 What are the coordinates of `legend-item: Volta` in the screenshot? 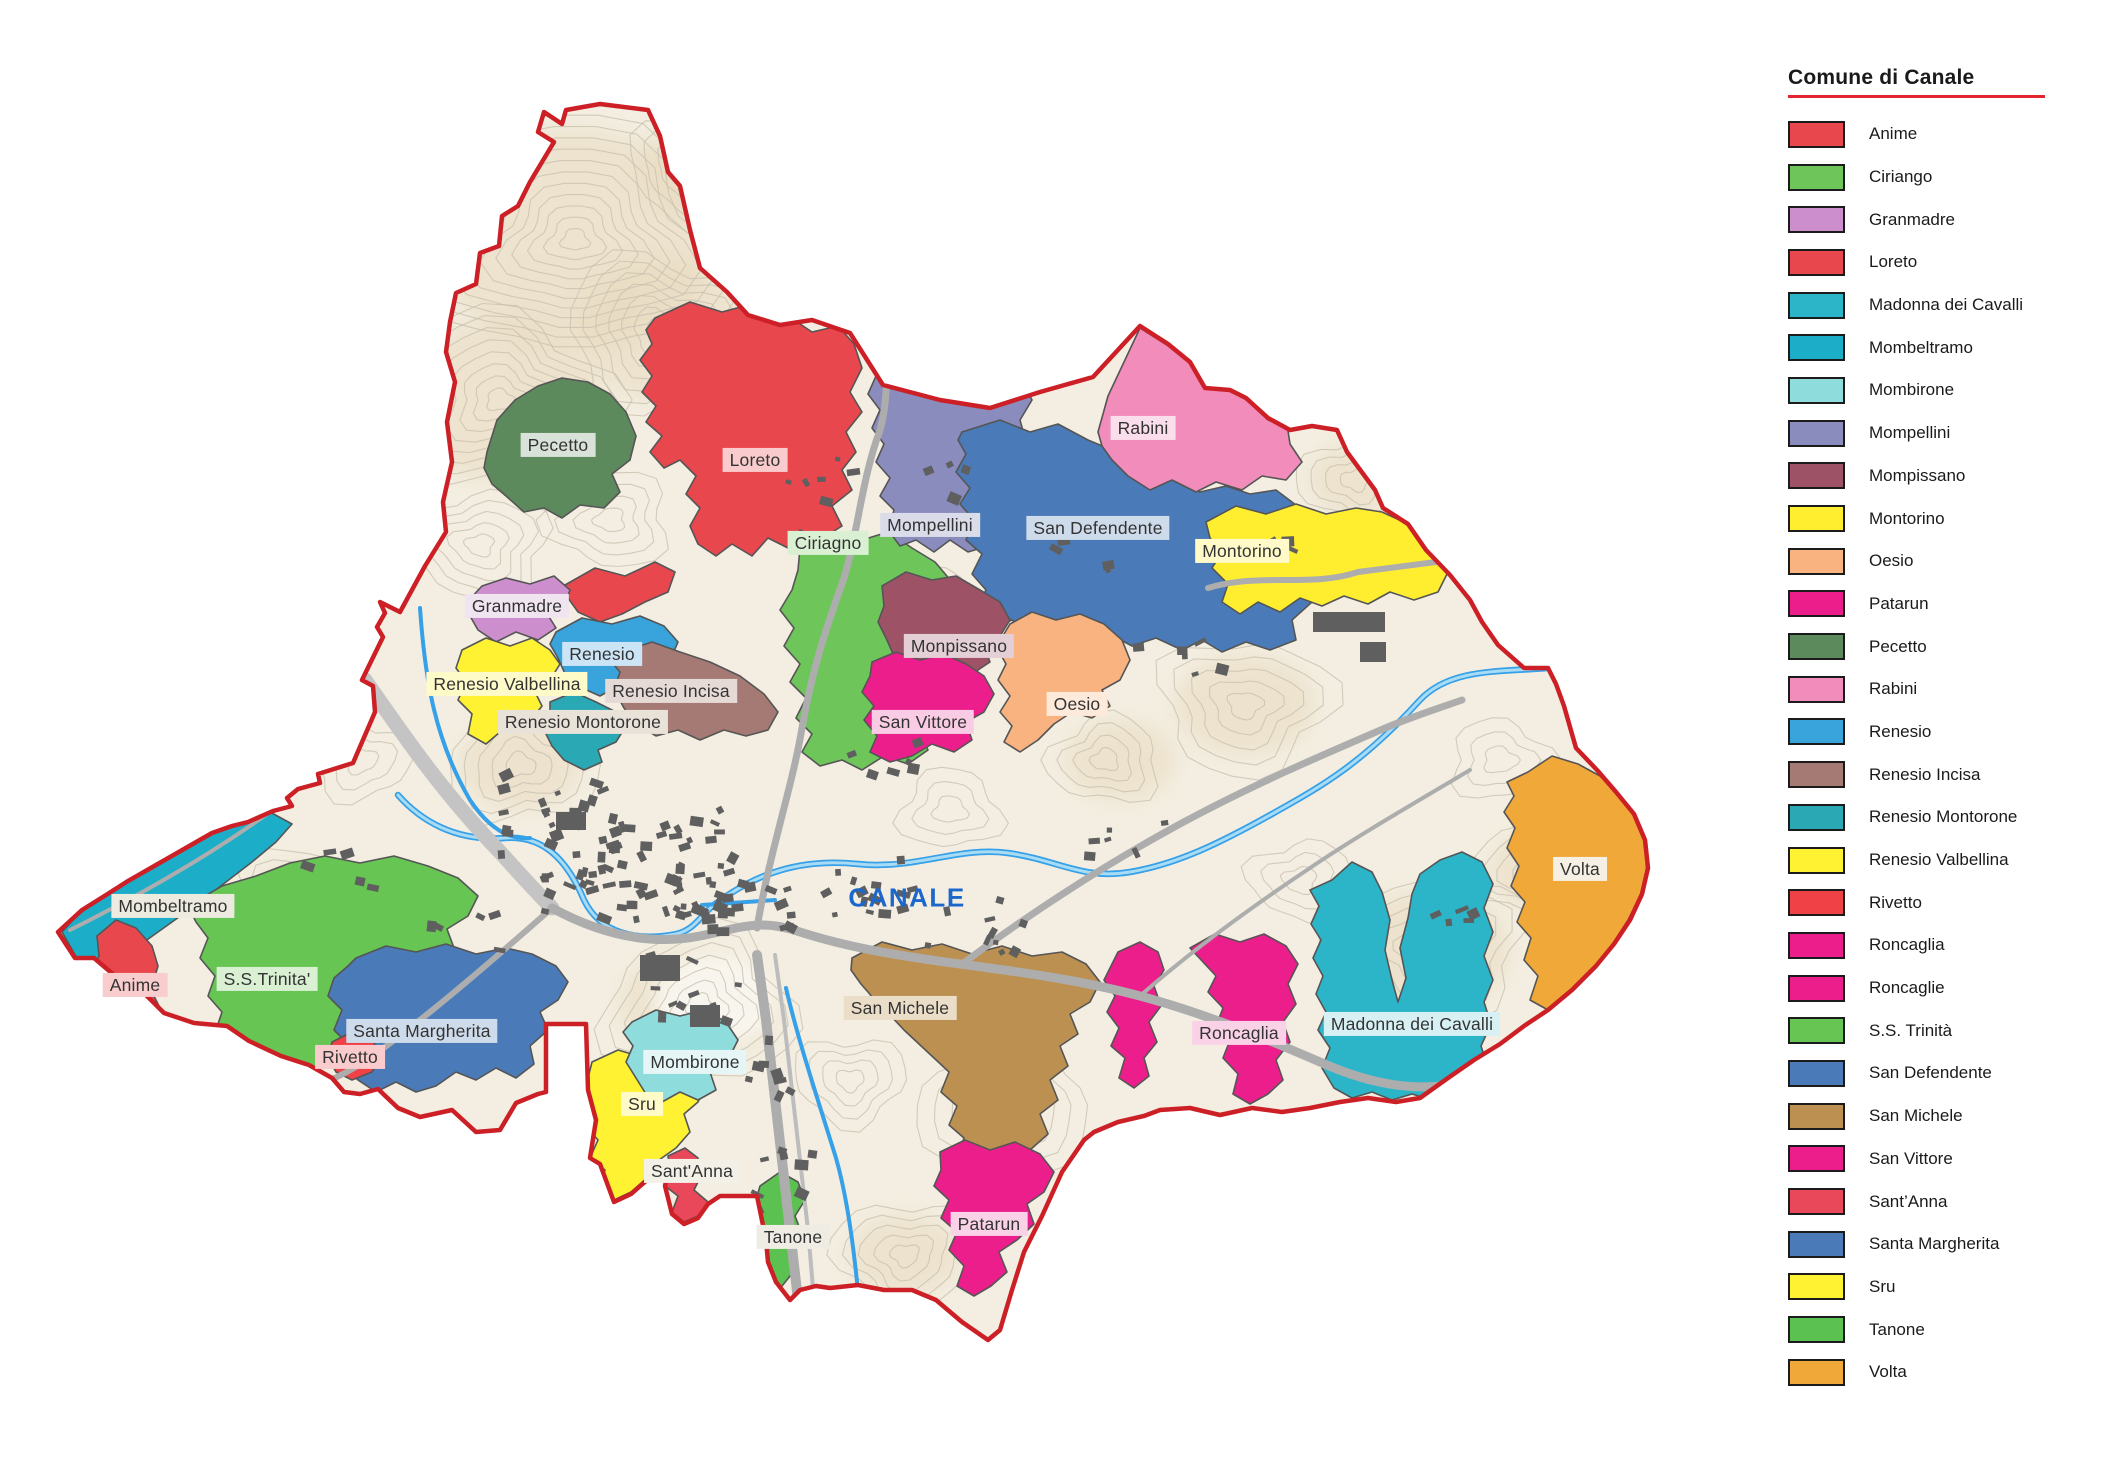 It's located at (1953, 1372).